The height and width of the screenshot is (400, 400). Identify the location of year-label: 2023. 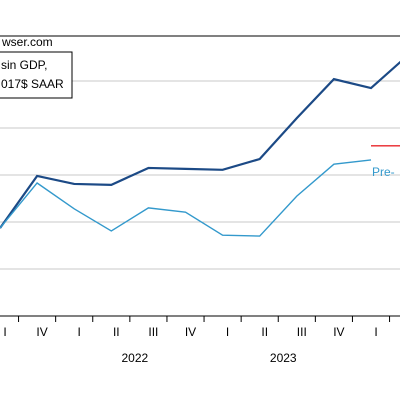
(283, 358).